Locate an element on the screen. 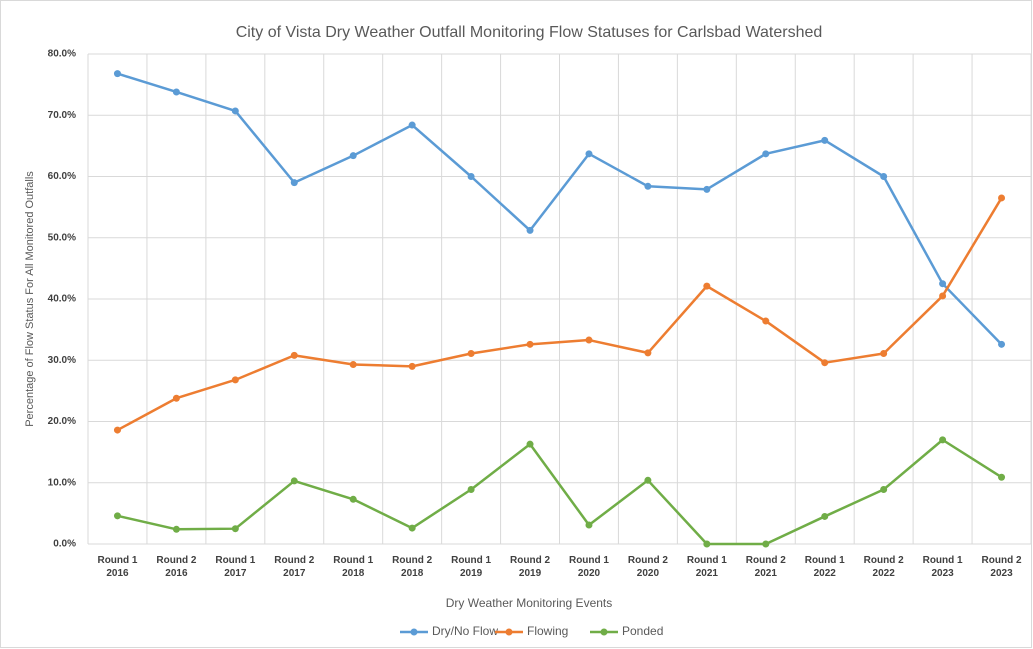 The height and width of the screenshot is (649, 1033). x-tick-label: Round 2 2021 is located at coordinates (765, 567).